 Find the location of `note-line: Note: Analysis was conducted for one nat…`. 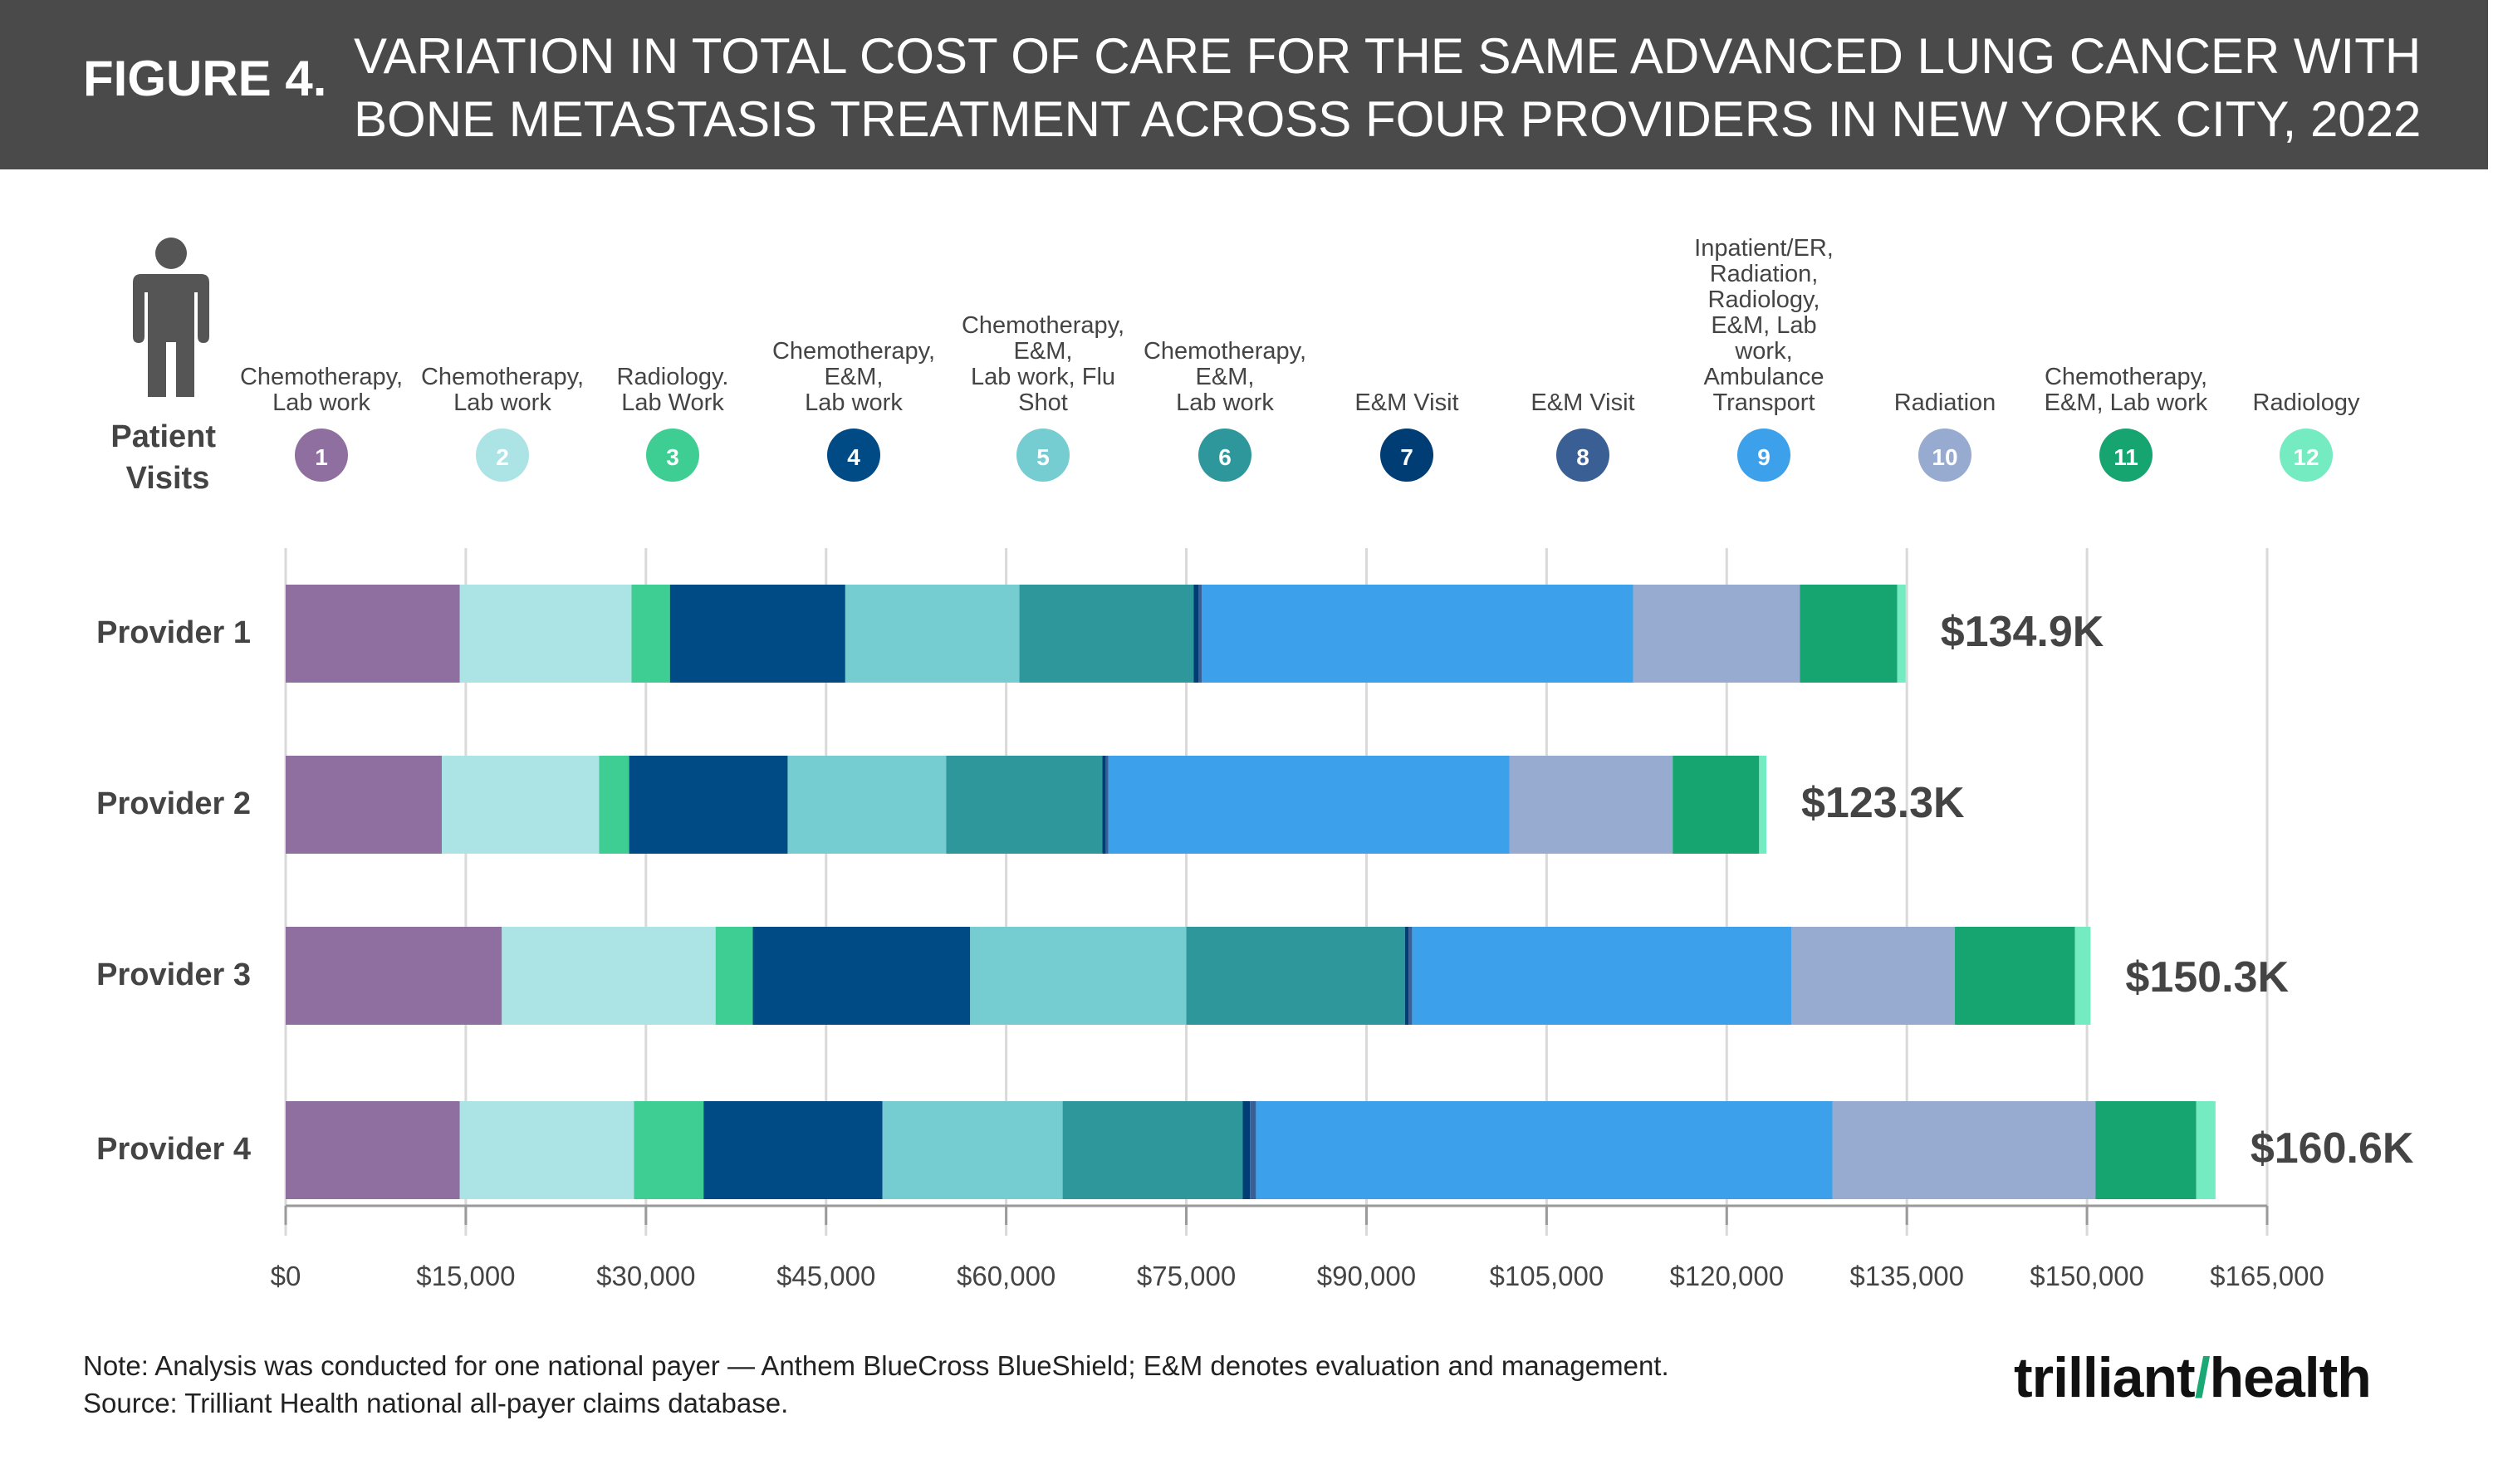

note-line: Note: Analysis was conducted for one nat… is located at coordinates (876, 1365).